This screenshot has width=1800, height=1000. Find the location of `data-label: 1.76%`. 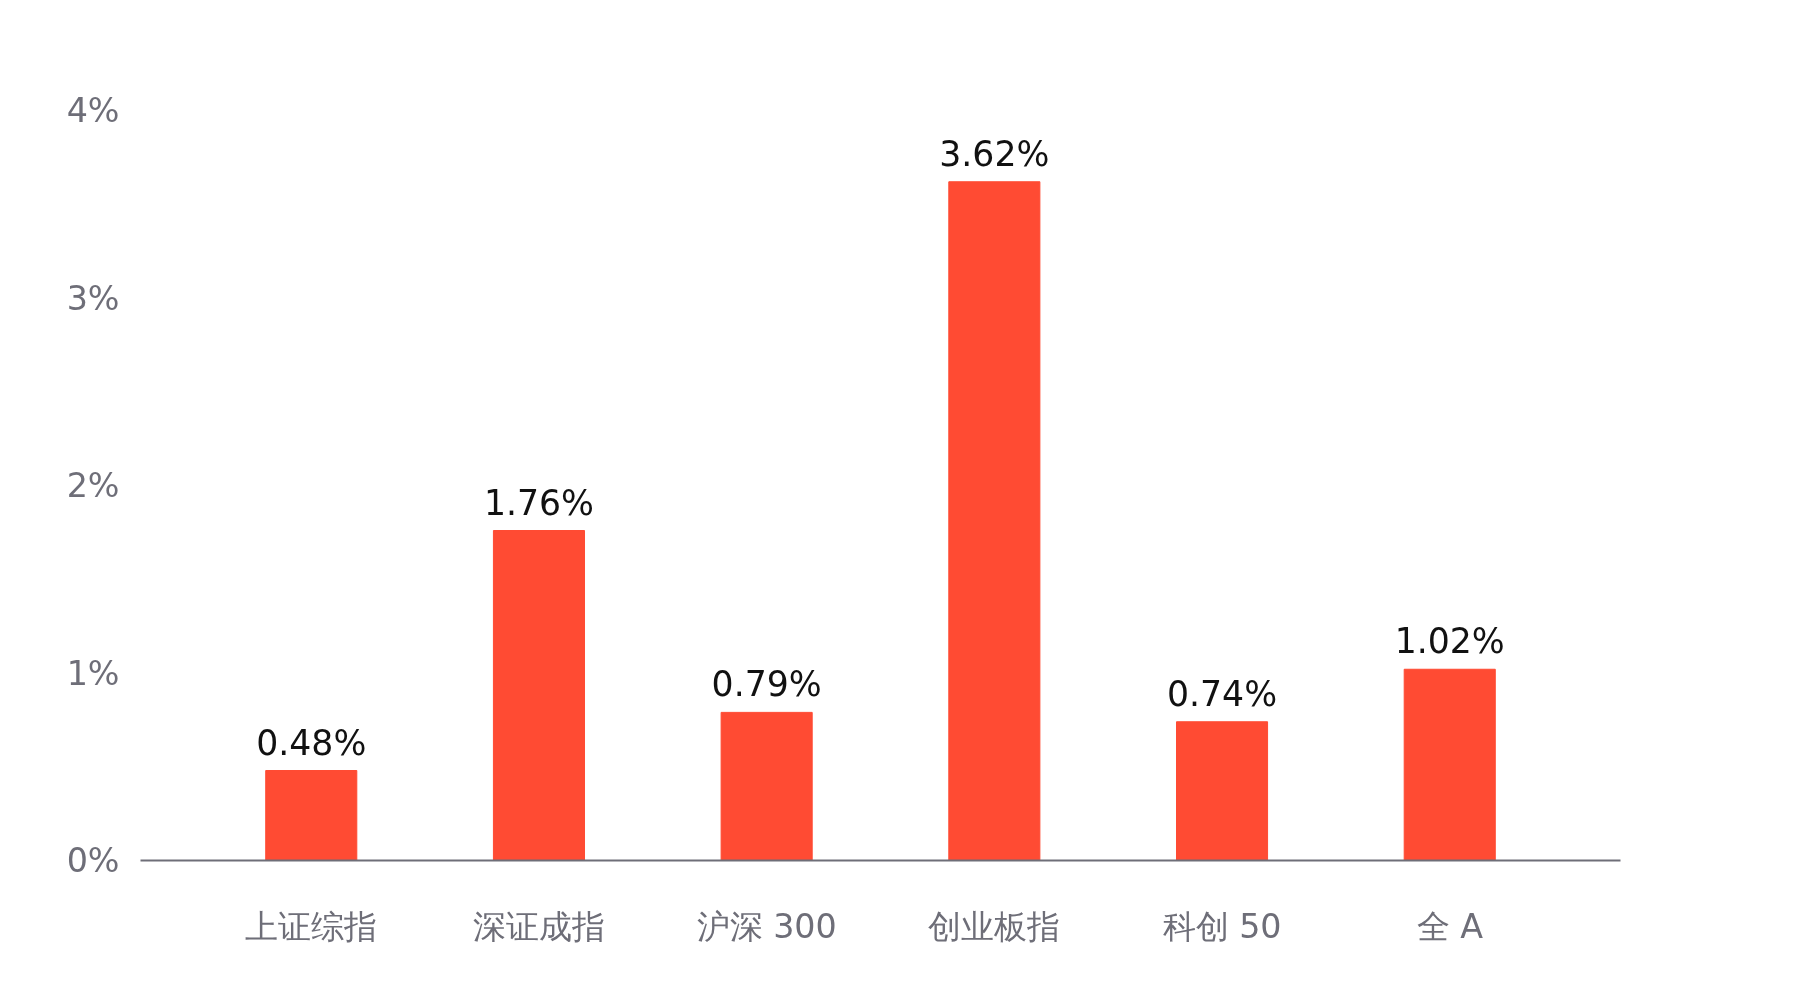

data-label: 1.76% is located at coordinates (539, 502).